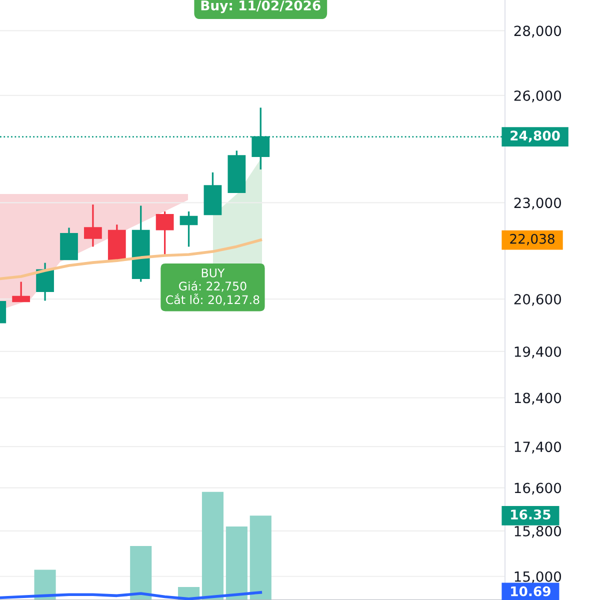 The height and width of the screenshot is (600, 600). Describe the element at coordinates (538, 577) in the screenshot. I see `y-tick-label: 15,000` at that location.